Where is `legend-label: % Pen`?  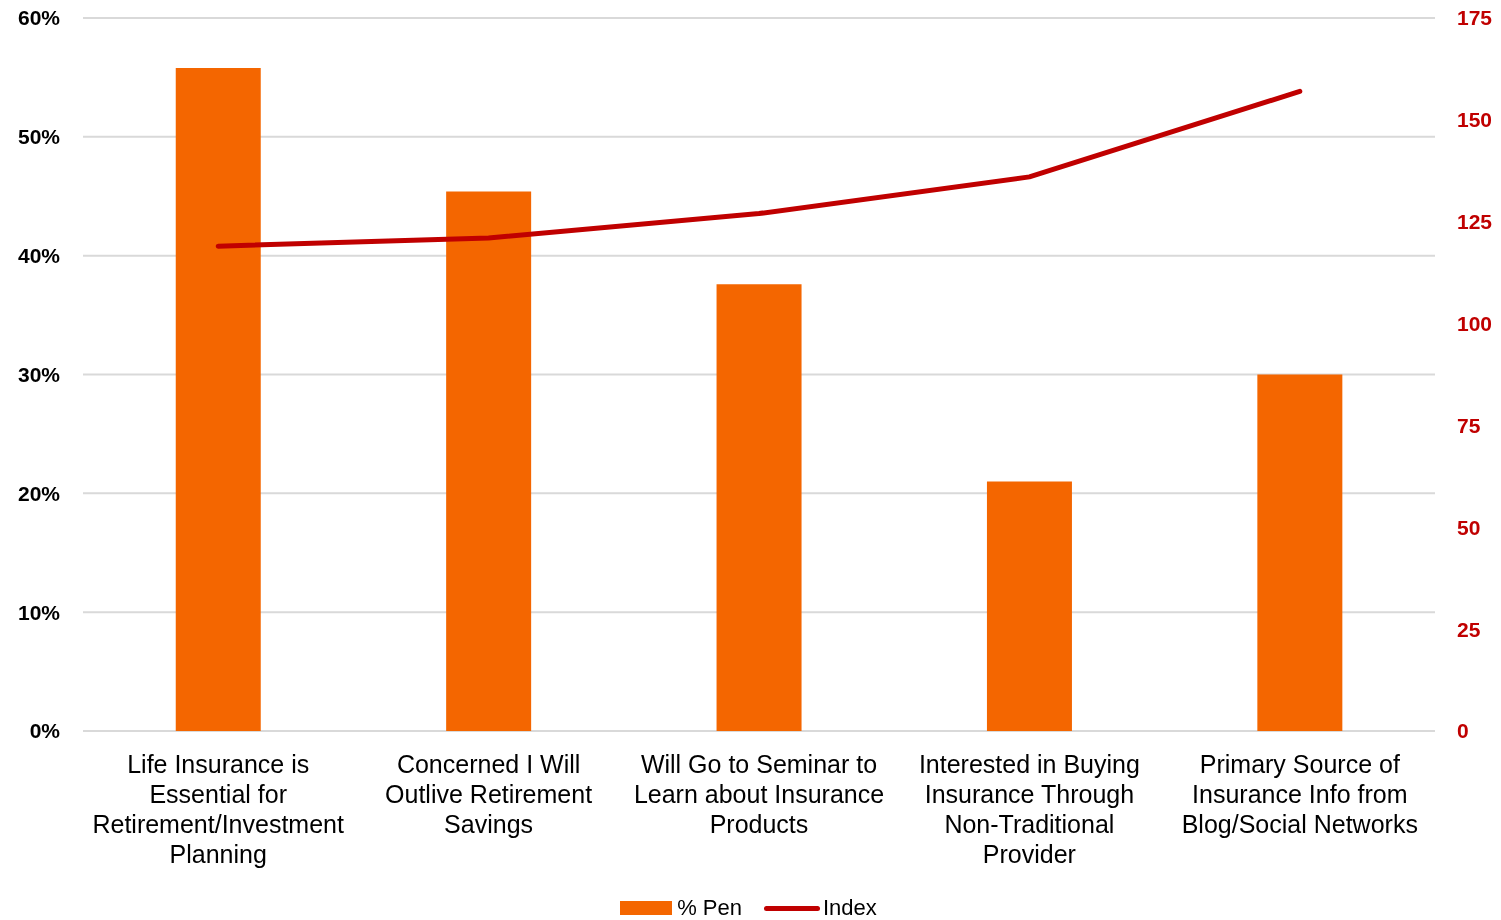 legend-label: % Pen is located at coordinates (709, 907).